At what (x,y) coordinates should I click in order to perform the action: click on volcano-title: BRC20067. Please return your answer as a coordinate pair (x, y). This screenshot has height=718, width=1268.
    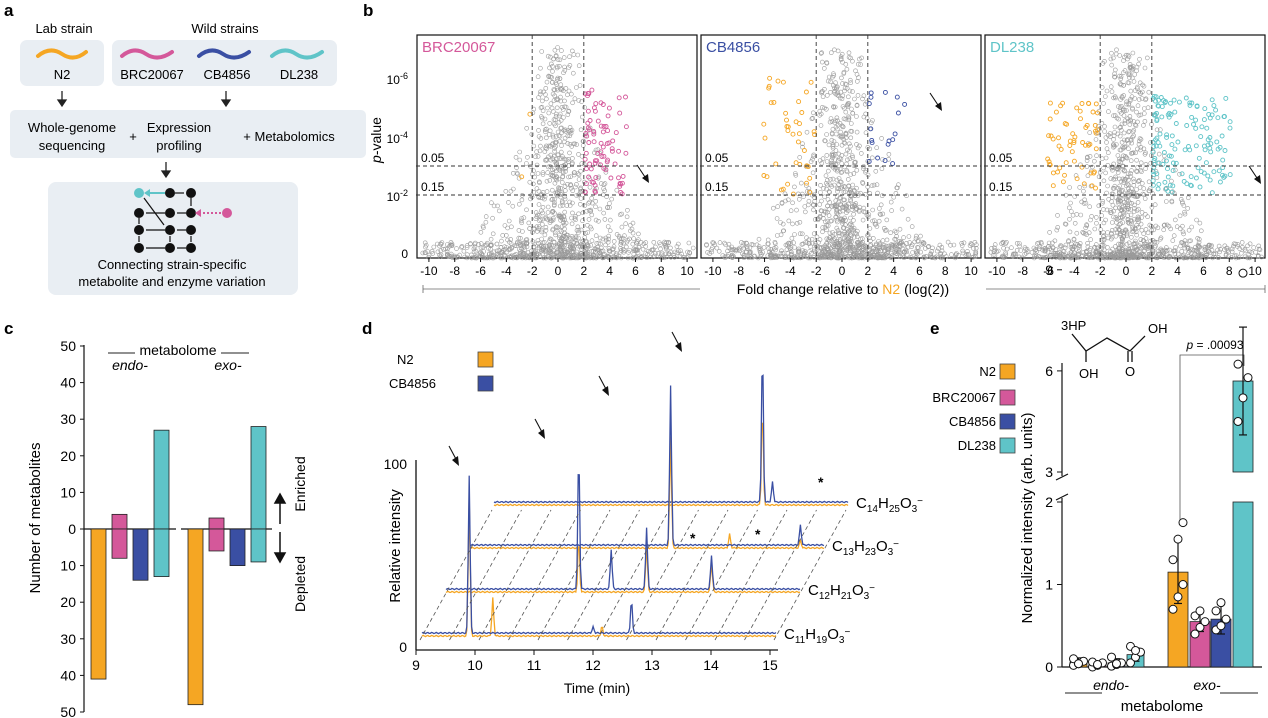
    Looking at the image, I should click on (458, 47).